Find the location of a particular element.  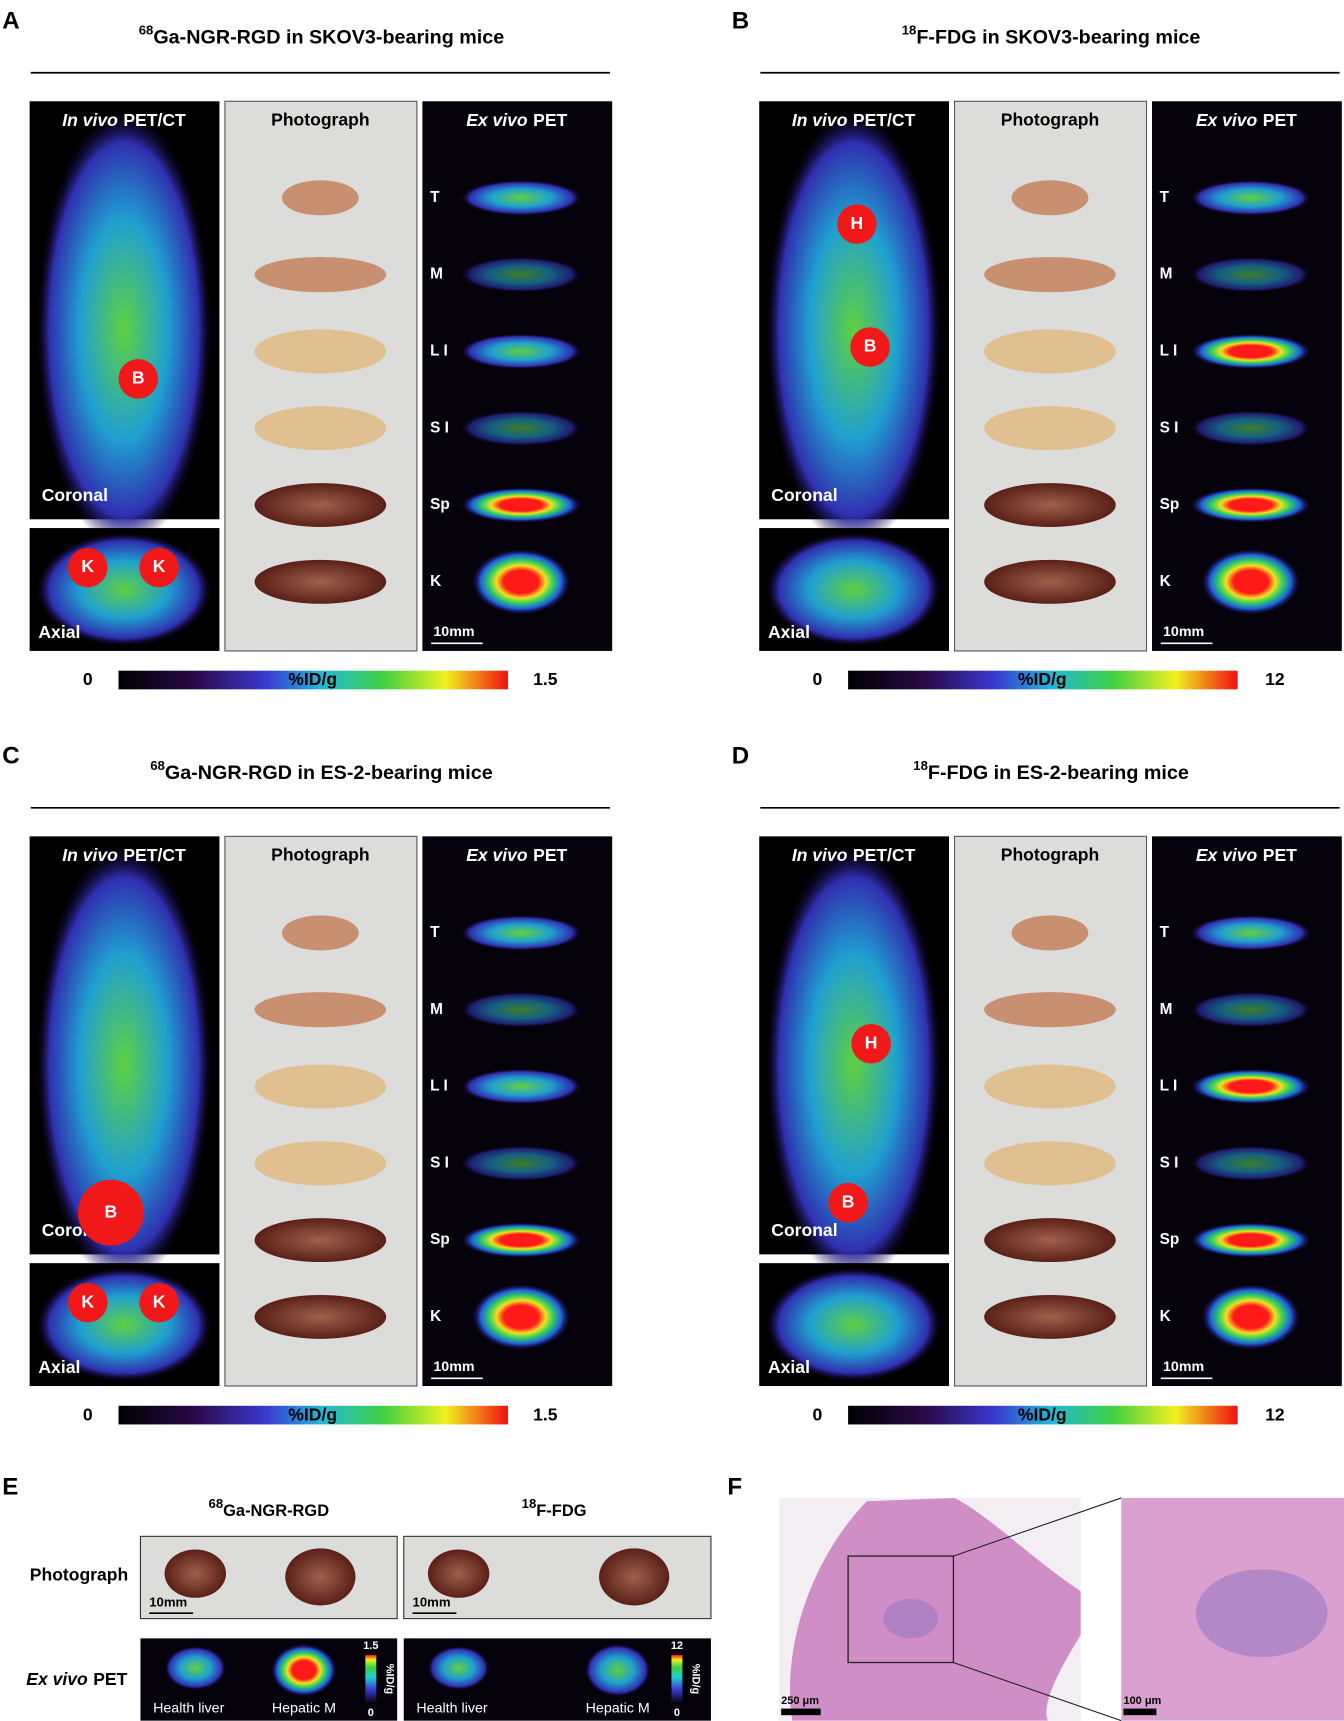

panel-title-part: F-FDG in SKOV3-bearing mice is located at coordinates (1058, 38).